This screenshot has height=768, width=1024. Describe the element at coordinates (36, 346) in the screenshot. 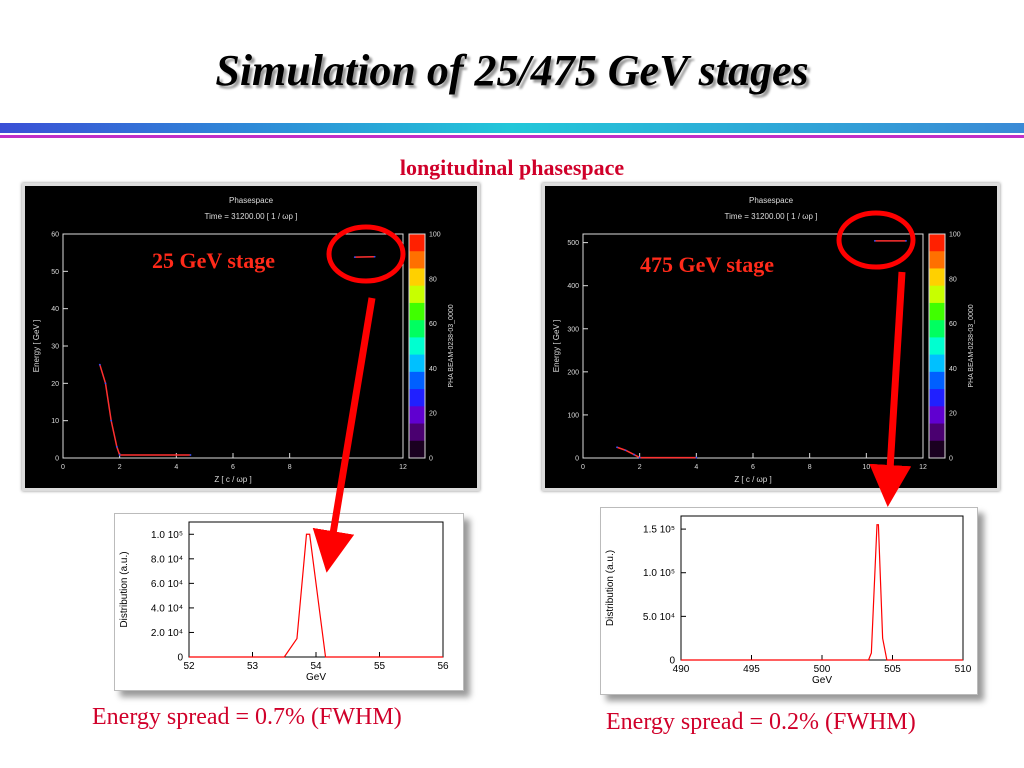

I see `y-axis-label: Energy [ GeV ]` at that location.